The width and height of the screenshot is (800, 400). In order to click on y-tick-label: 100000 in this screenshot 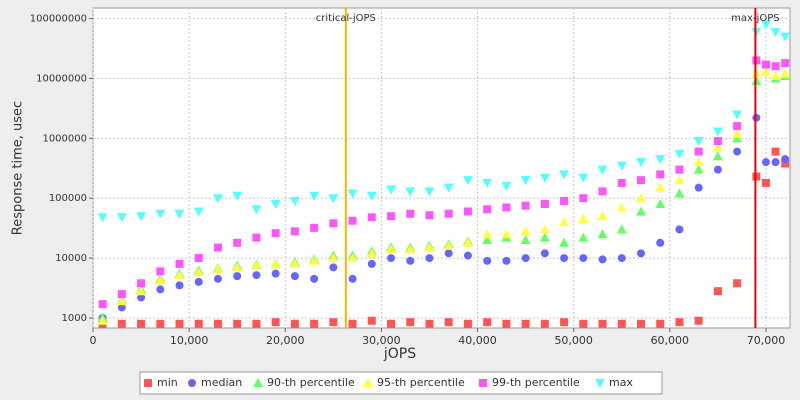, I will do `click(68, 198)`.